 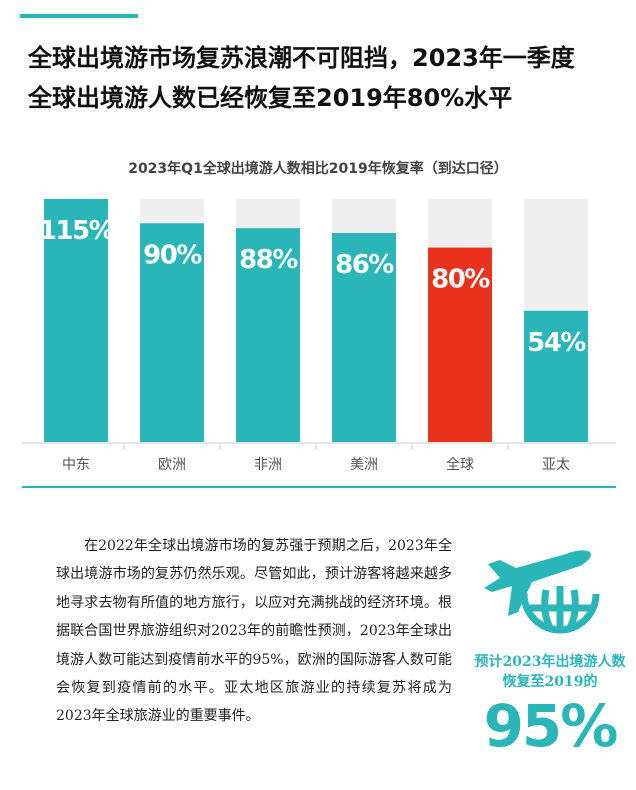 I want to click on top-accent-rule, so click(x=79, y=16).